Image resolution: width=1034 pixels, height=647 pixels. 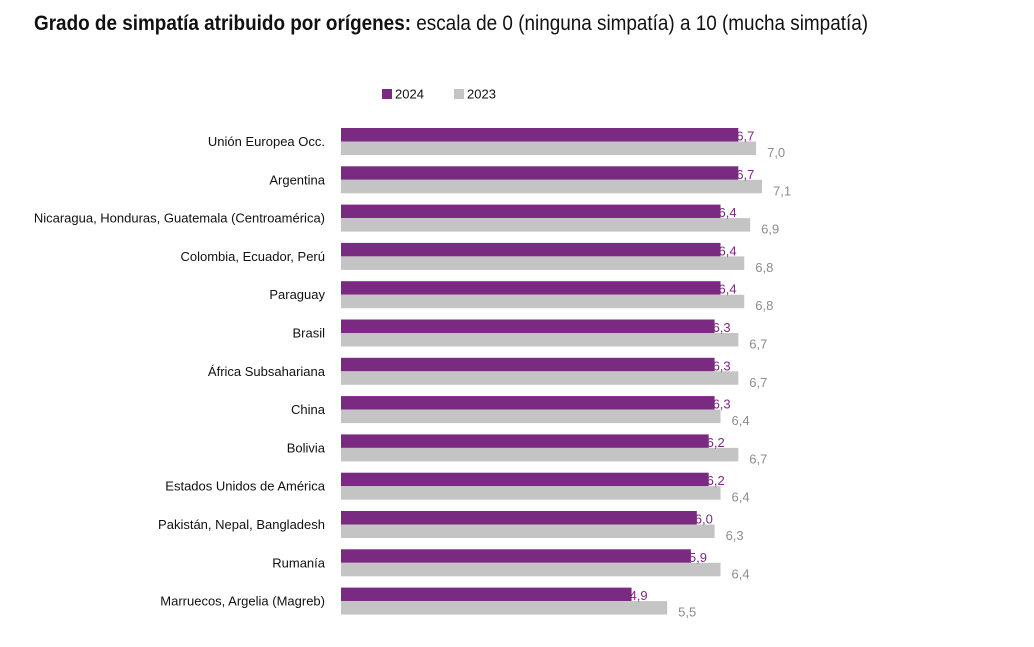 What do you see at coordinates (297, 294) in the screenshot?
I see `category-label: Paraguay` at bounding box center [297, 294].